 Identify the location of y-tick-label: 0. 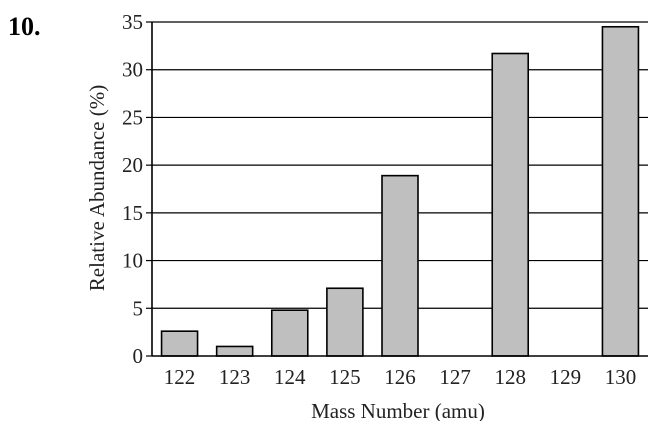
(138, 356).